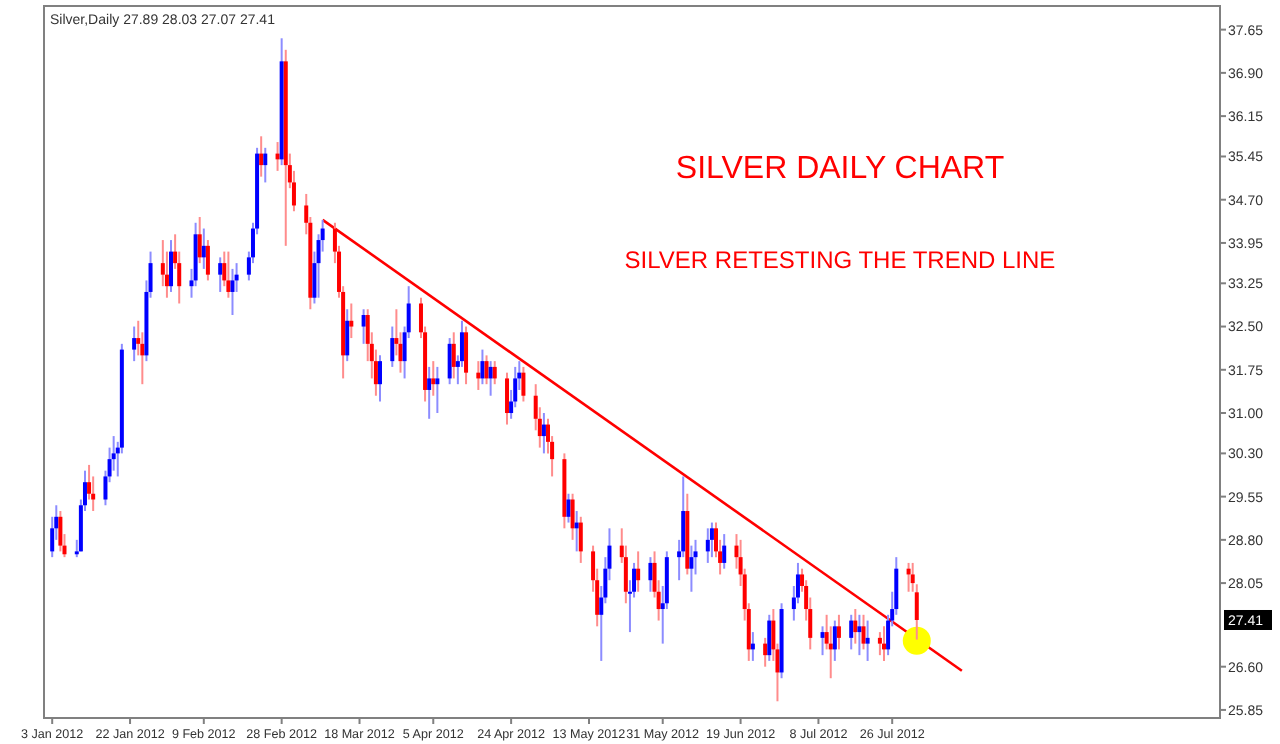 Image resolution: width=1280 pixels, height=744 pixels. What do you see at coordinates (840, 169) in the screenshot?
I see `annotation: SILVER DAILY CHART` at bounding box center [840, 169].